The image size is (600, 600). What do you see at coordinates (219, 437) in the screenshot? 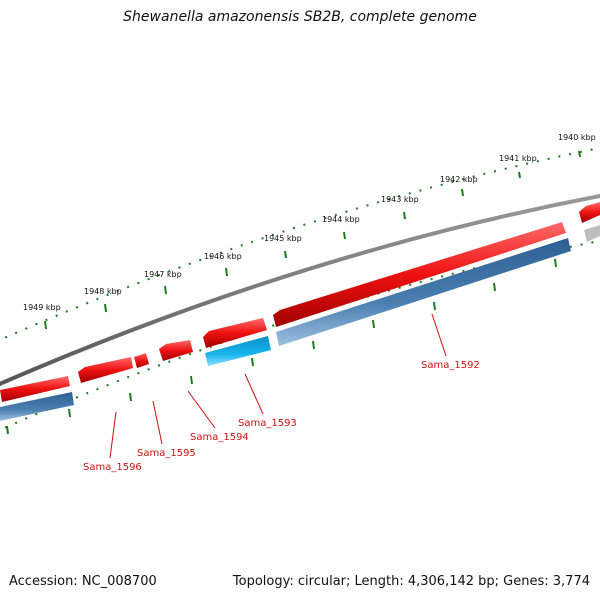
I see `gene-label-sama-1594: Sama_1594` at bounding box center [219, 437].